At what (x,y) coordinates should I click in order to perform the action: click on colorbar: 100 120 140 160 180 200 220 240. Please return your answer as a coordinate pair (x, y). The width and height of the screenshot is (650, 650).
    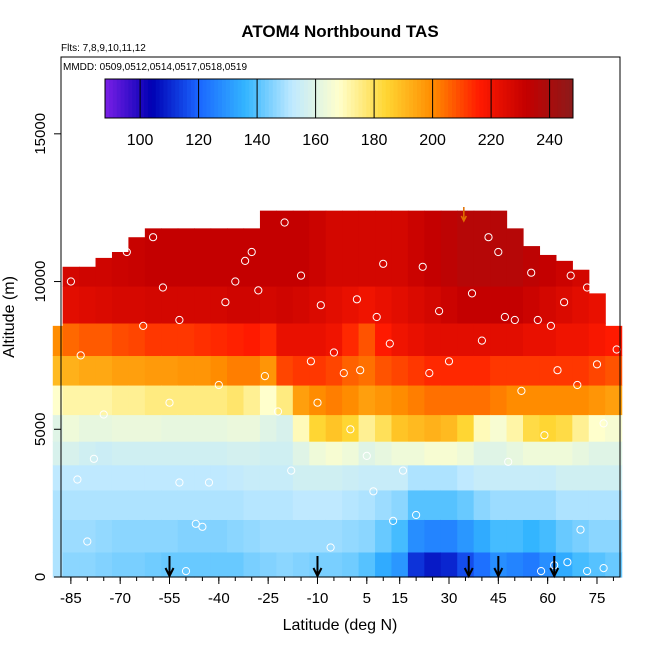
    Looking at the image, I should click on (339, 113).